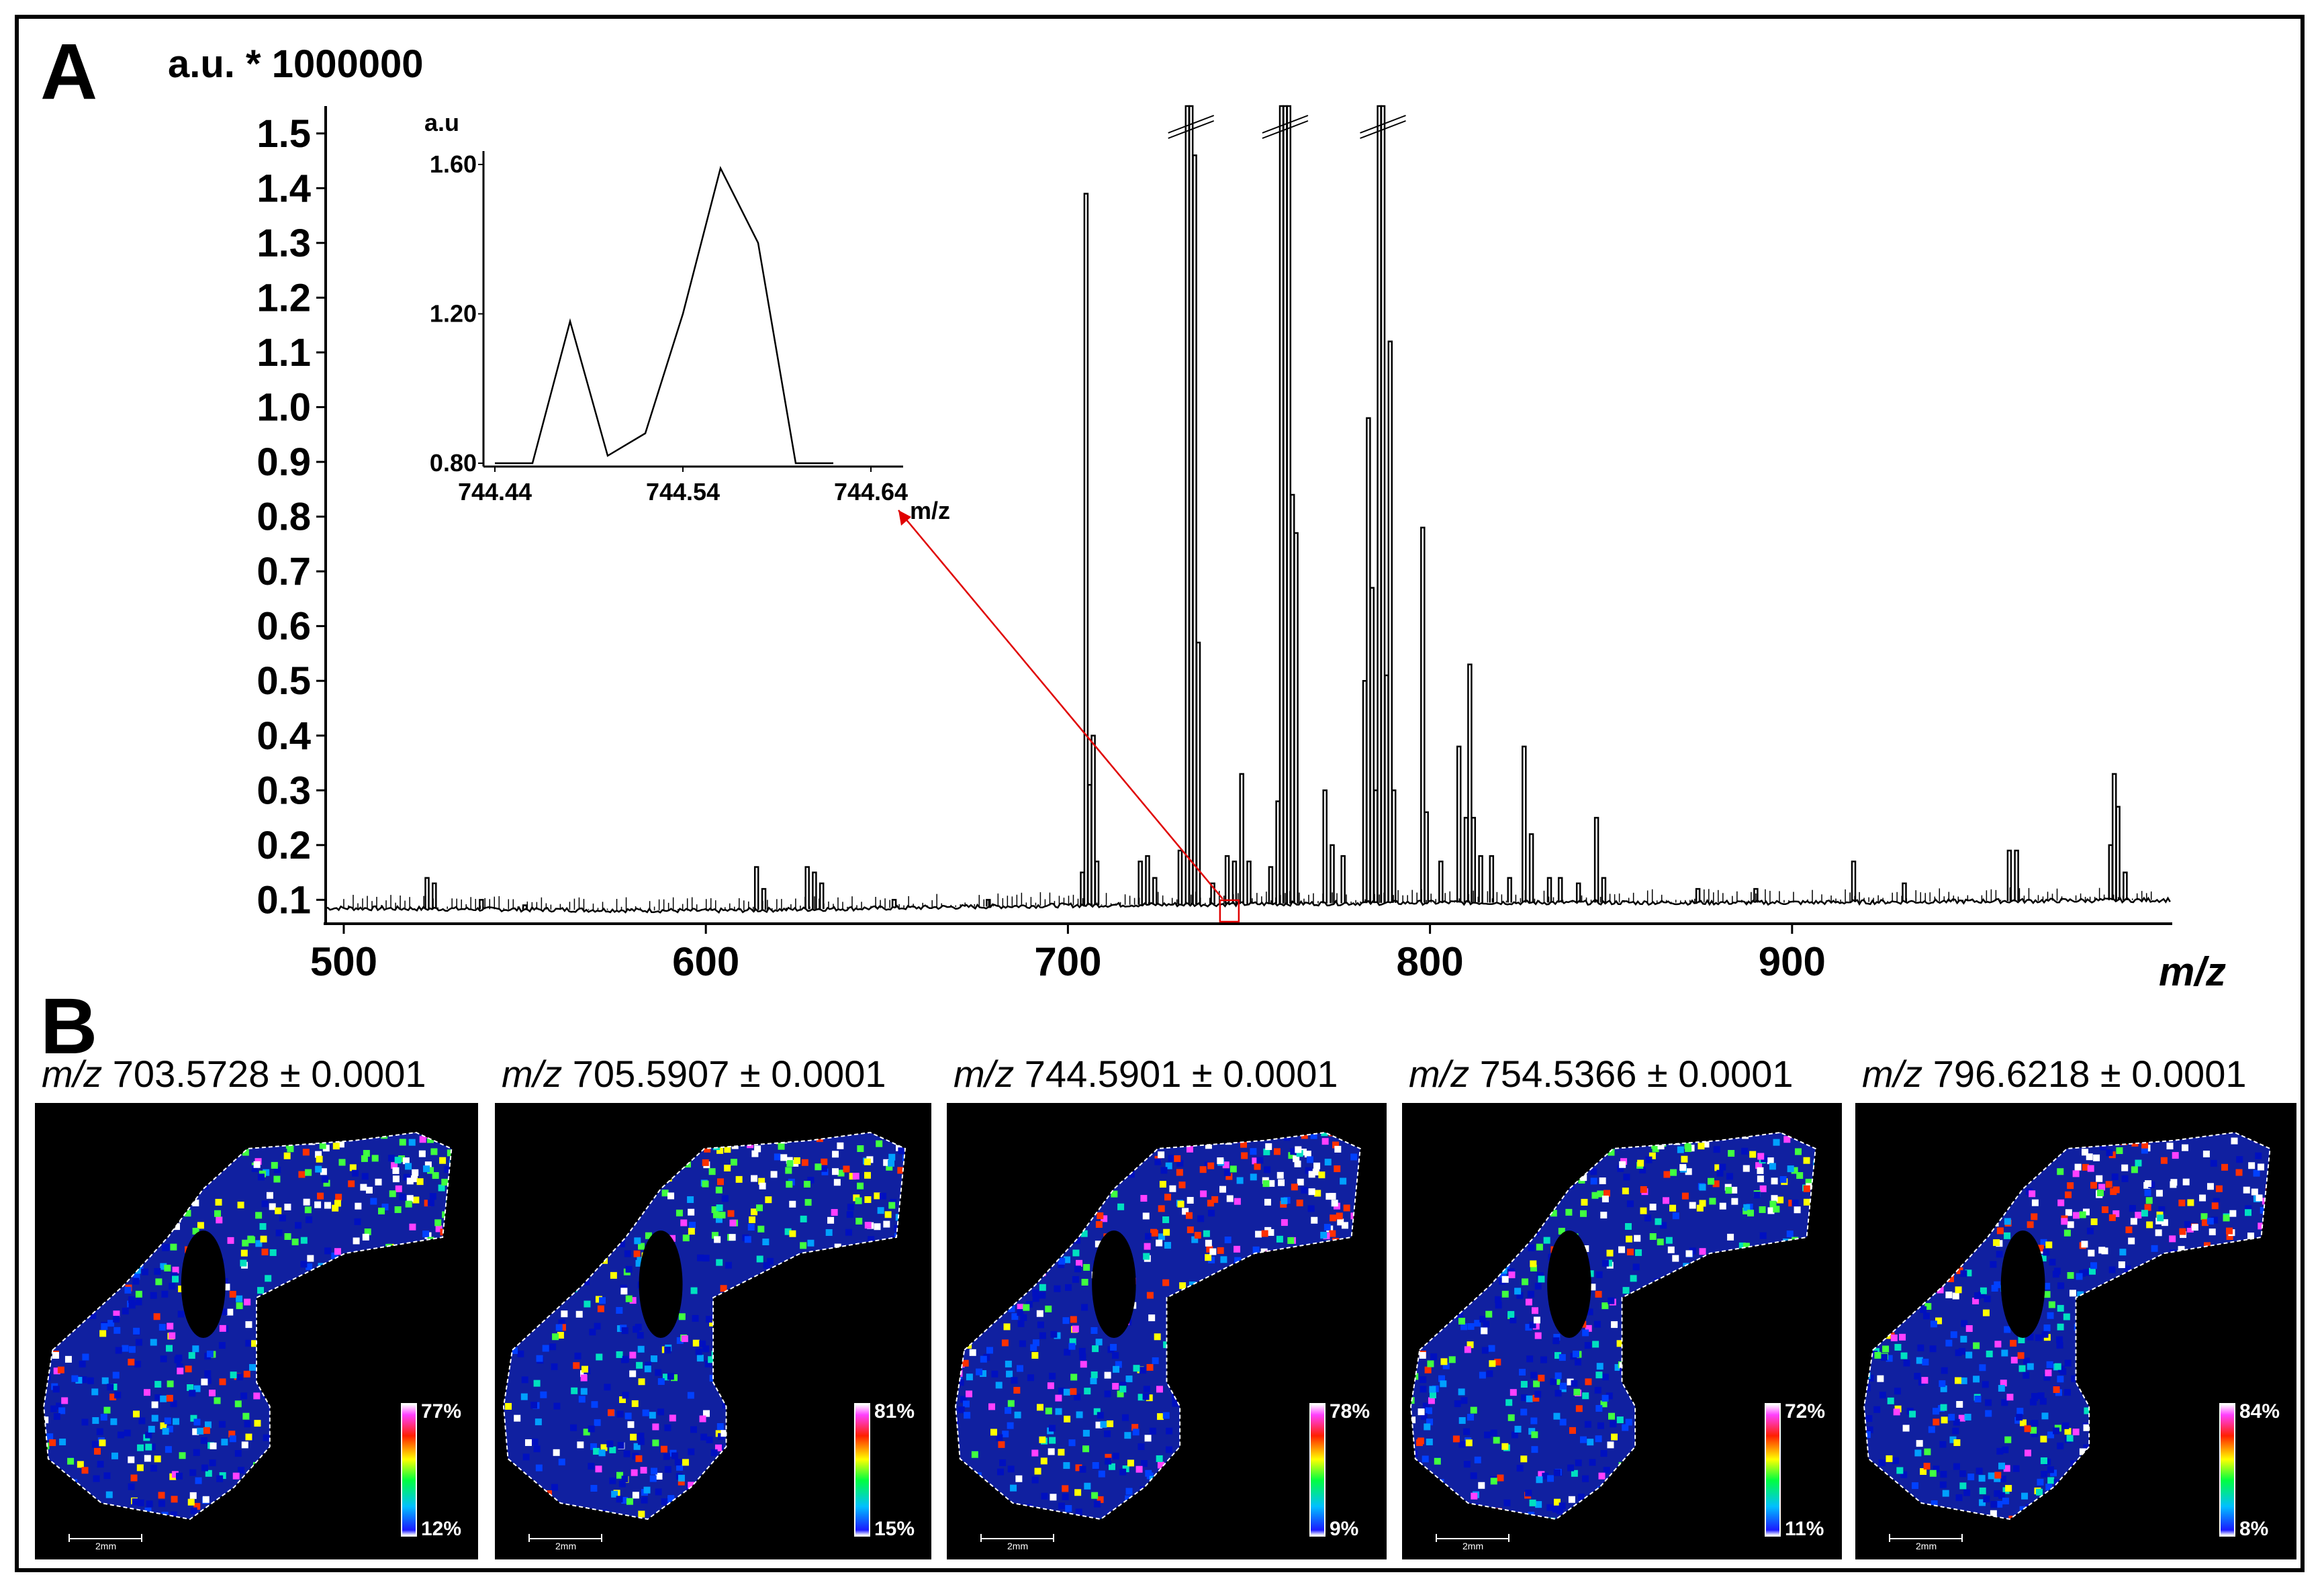 This screenshot has height=1591, width=2324. Describe the element at coordinates (453, 463) in the screenshot. I see `inset-y-tick-label: 0.80` at that location.